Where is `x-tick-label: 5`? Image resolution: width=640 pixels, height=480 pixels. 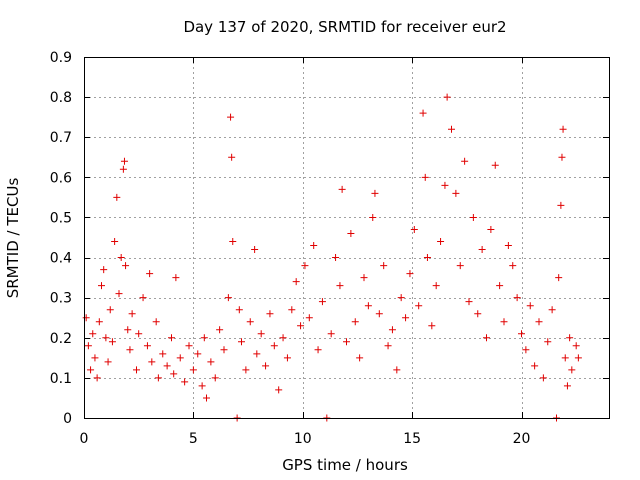
x-tick-label: 5 is located at coordinates (193, 439).